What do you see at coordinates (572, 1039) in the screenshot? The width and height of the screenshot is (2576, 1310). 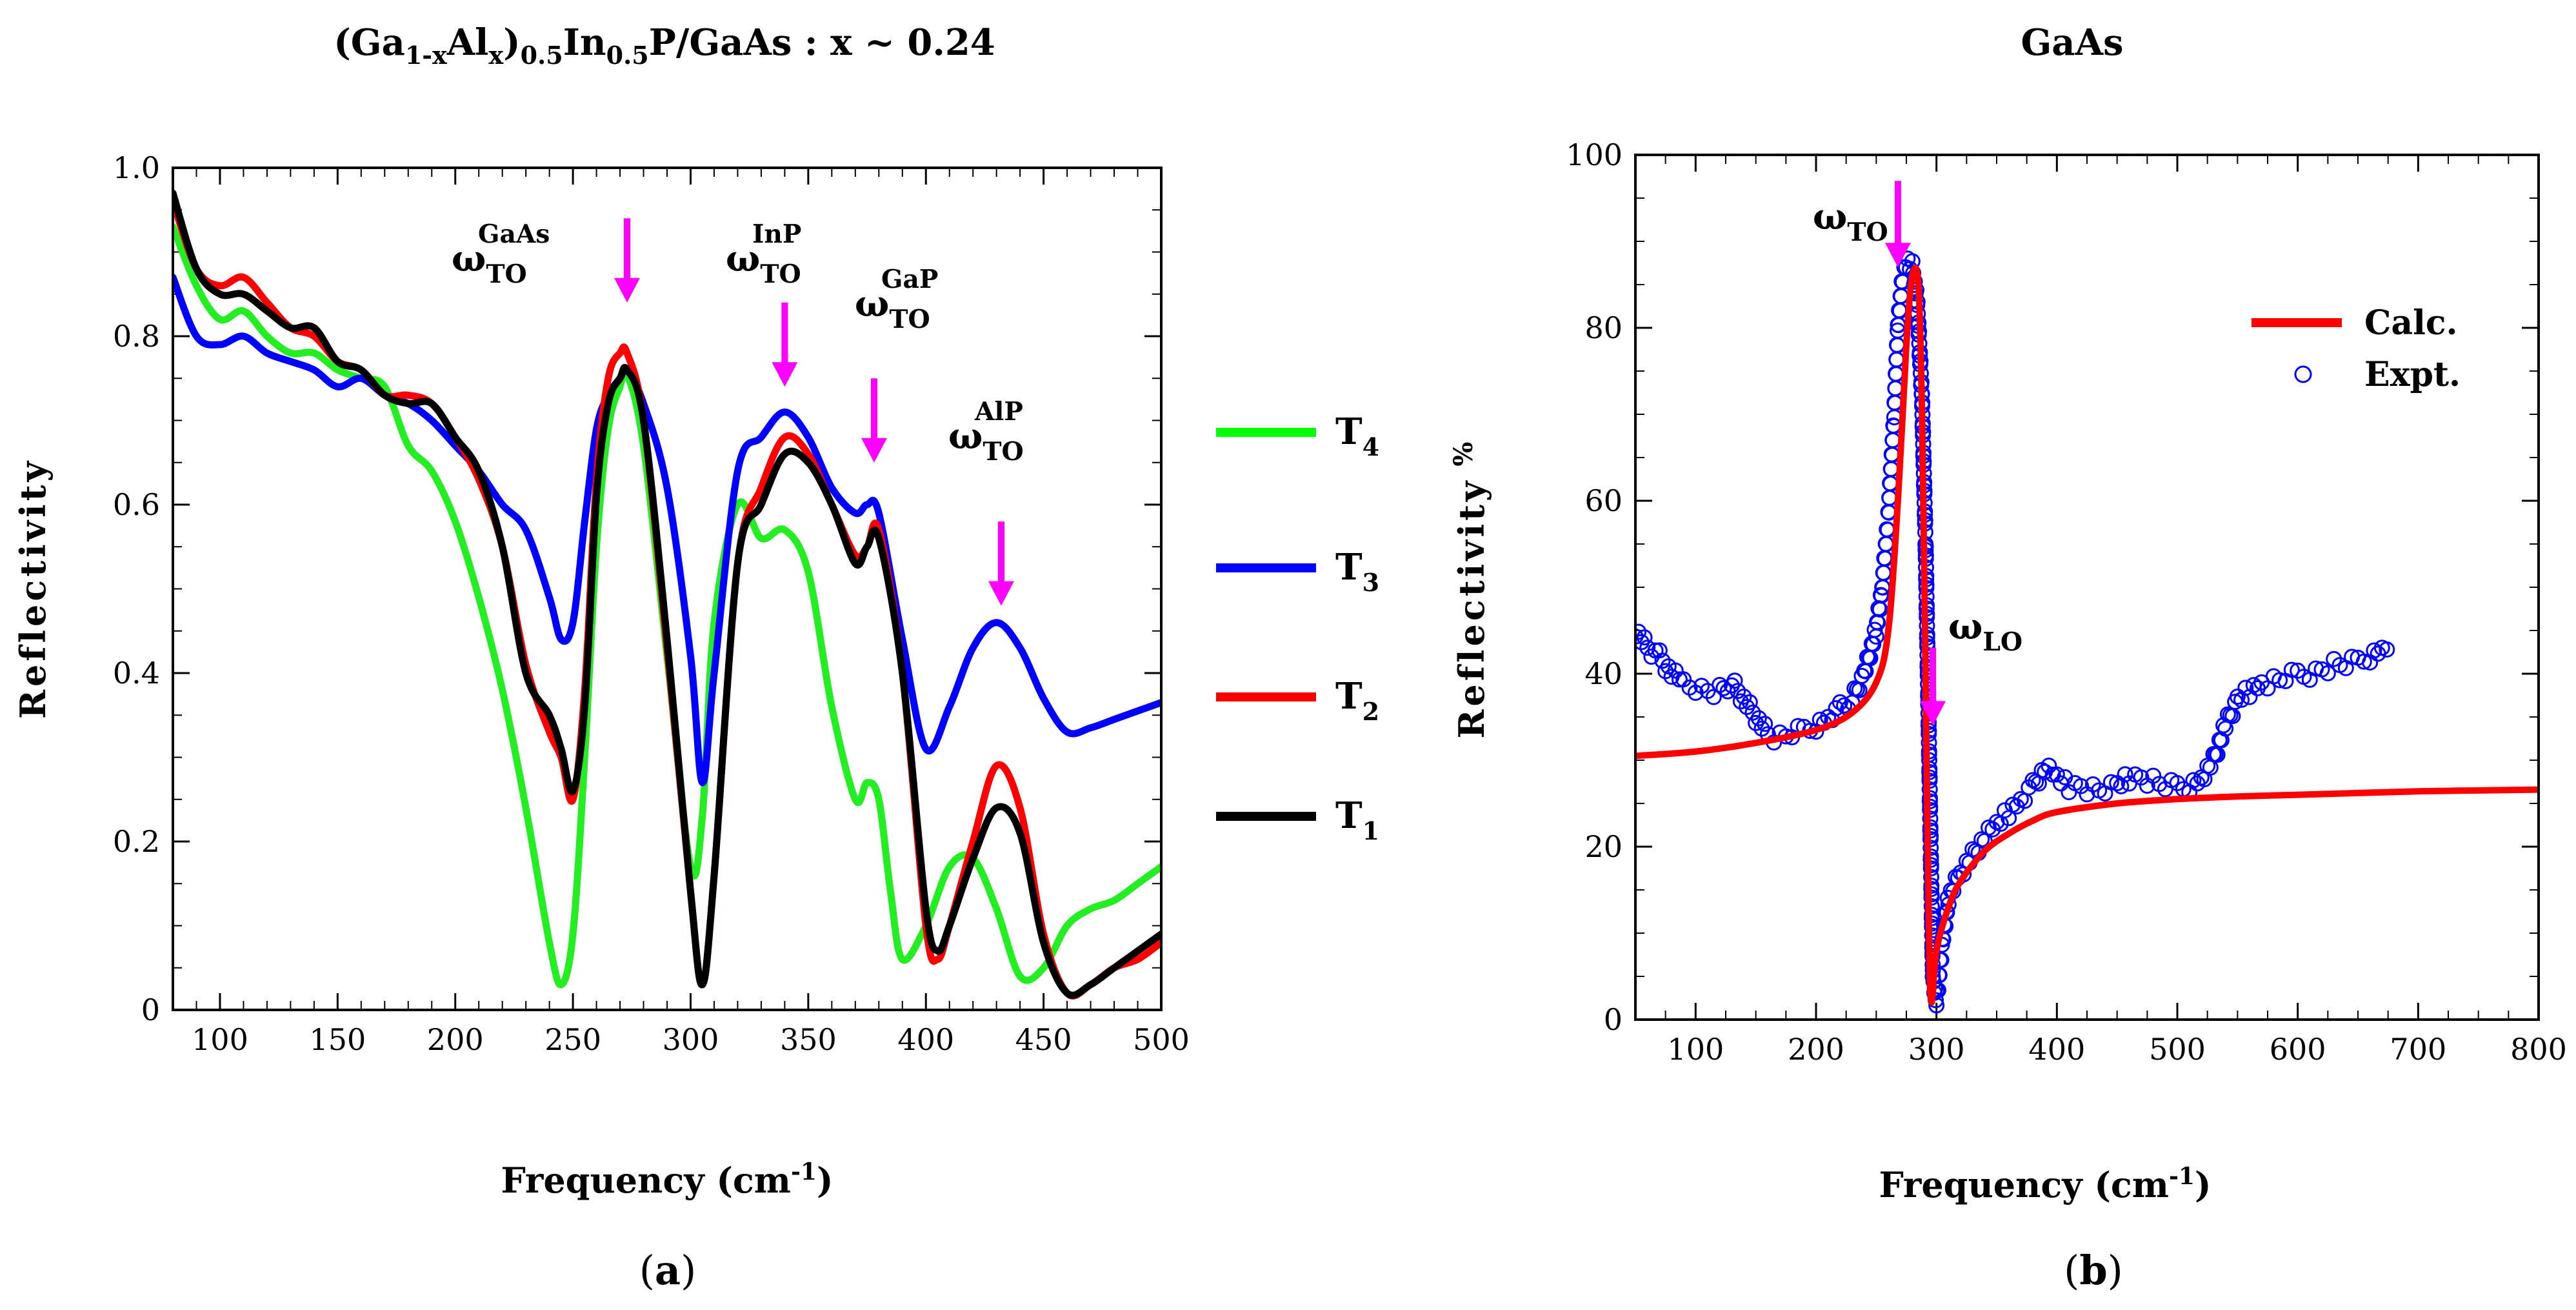 I see `x-tick-label: 250` at bounding box center [572, 1039].